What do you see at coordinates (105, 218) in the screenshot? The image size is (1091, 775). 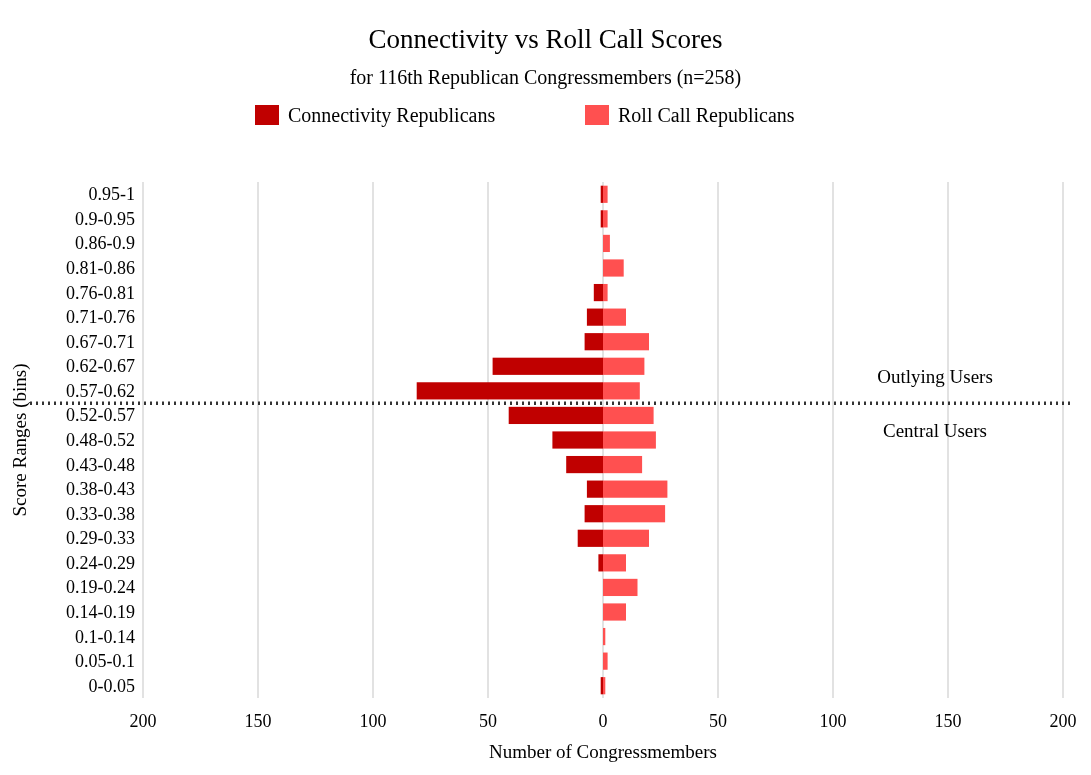 I see `y-tick-label: 0.9-0.95` at bounding box center [105, 218].